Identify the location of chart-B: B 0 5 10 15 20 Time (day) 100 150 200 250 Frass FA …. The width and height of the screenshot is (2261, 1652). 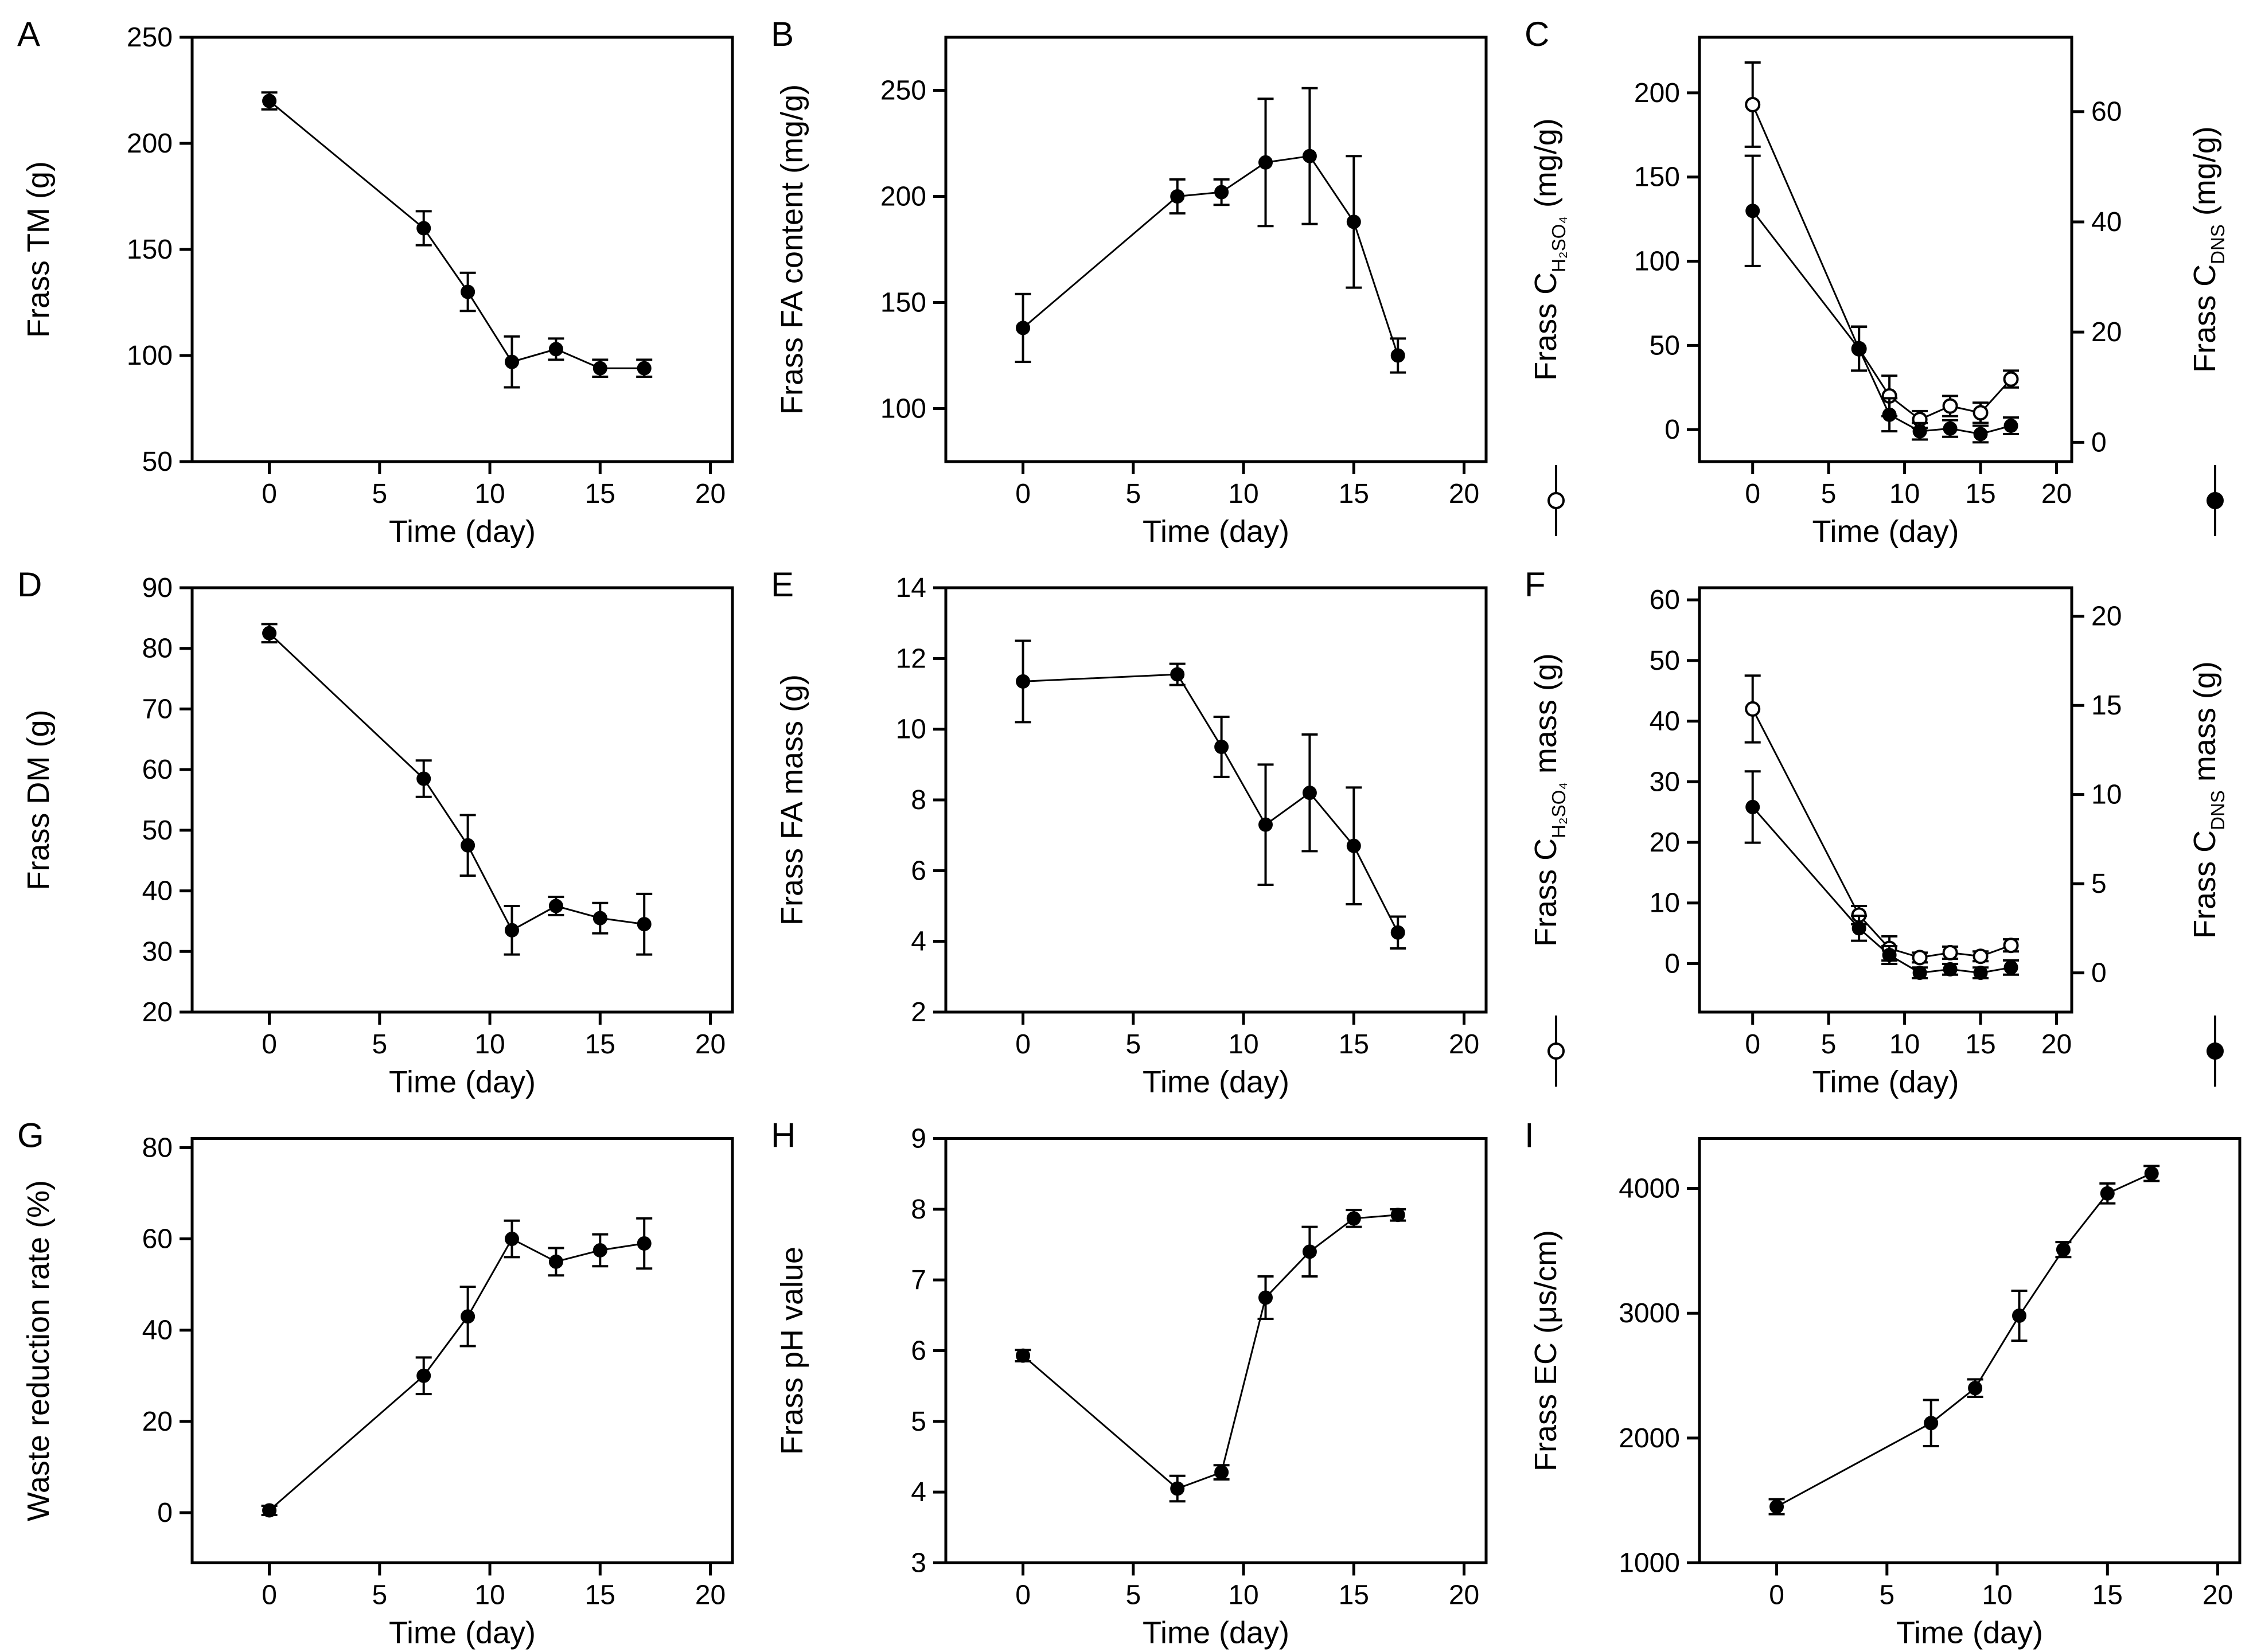
(1130, 282).